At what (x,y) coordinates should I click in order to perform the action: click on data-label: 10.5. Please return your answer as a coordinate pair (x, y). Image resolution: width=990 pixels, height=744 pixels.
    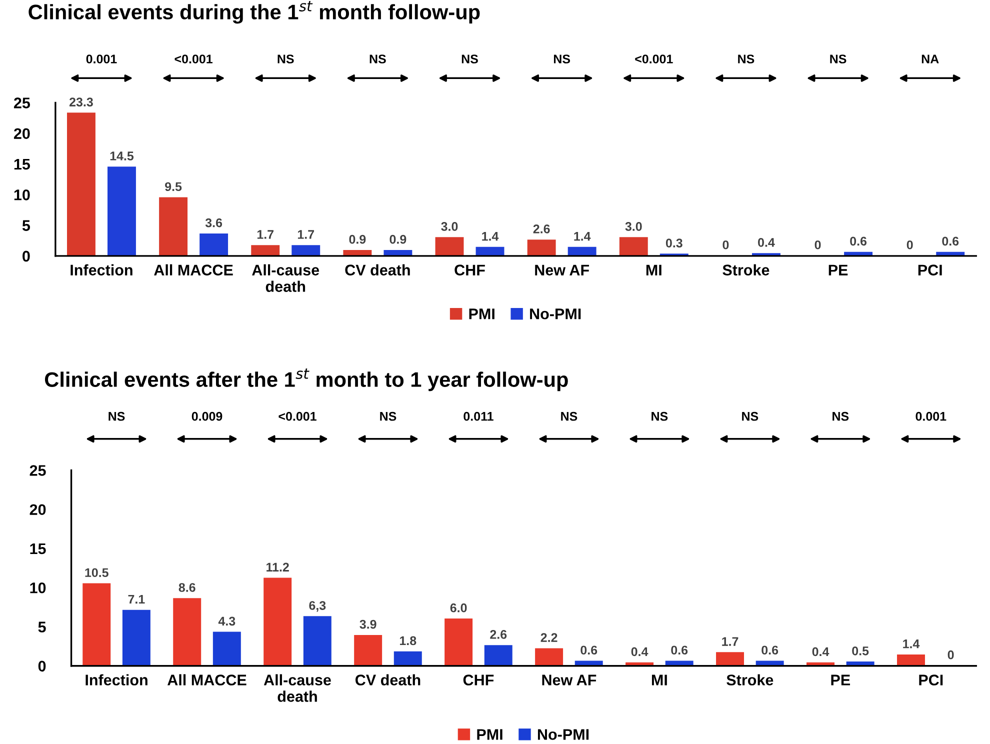
    Looking at the image, I should click on (96, 573).